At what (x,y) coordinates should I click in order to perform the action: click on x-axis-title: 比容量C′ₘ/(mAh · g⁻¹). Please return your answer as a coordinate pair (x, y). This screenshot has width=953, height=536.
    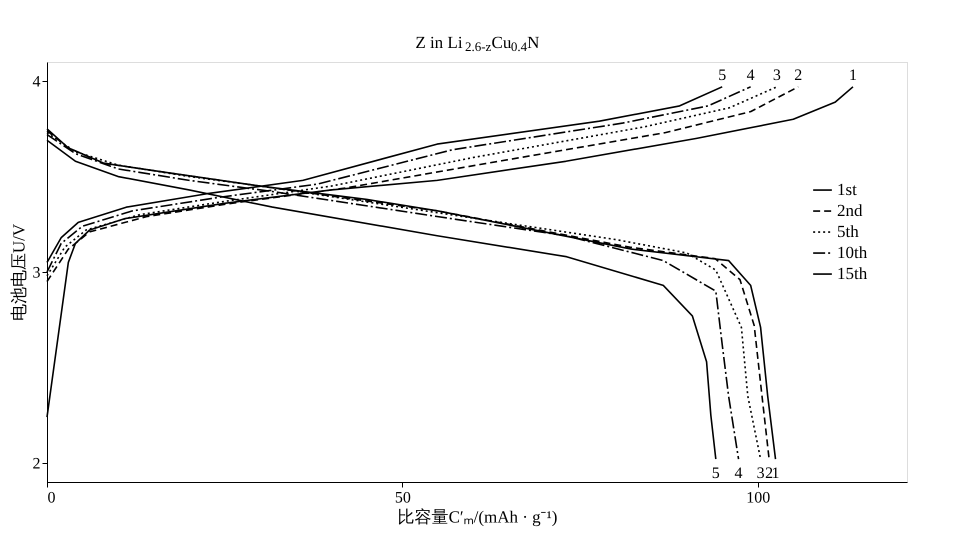
    Looking at the image, I should click on (478, 517).